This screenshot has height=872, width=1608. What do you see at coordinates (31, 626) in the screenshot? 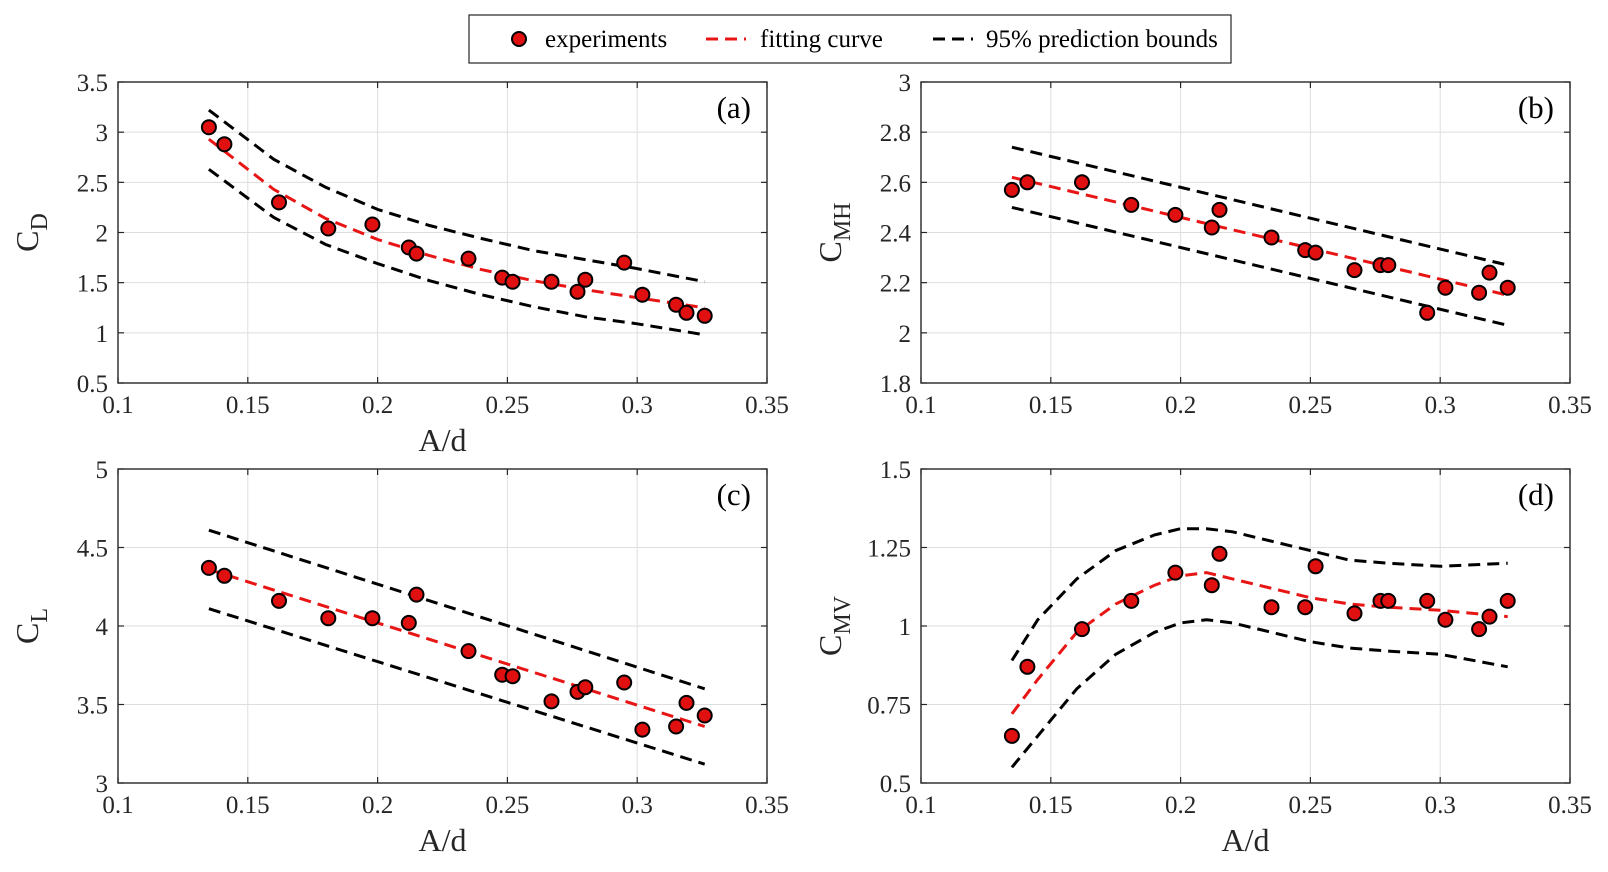
I see `y-axis-label: CL` at bounding box center [31, 626].